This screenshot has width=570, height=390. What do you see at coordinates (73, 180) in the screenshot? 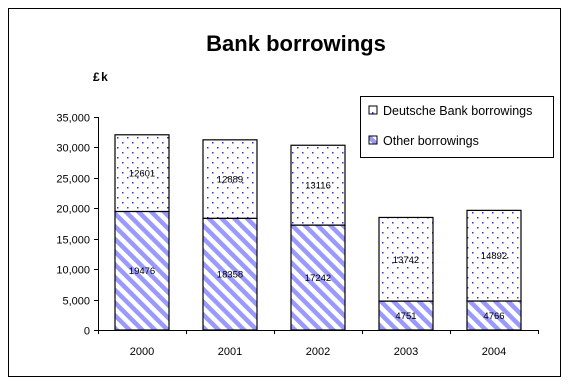
I see `y-tick-label: 25,000` at bounding box center [73, 180].